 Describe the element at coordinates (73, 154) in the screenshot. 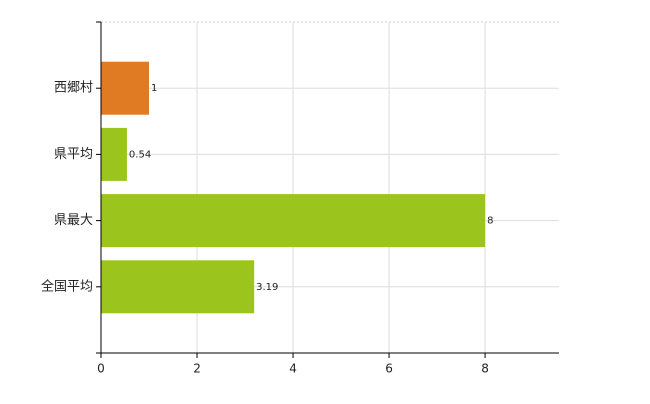

I see `y-tick-label: 県平均` at that location.